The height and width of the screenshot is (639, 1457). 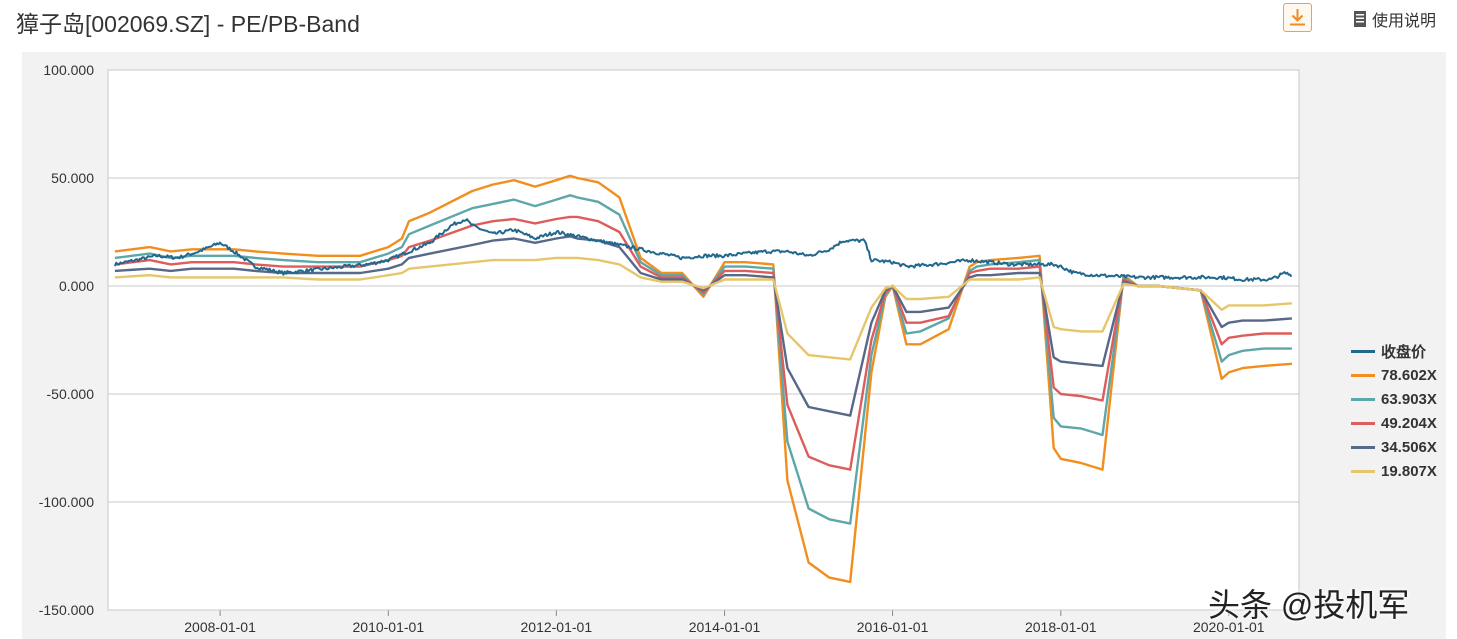 What do you see at coordinates (1404, 21) in the screenshot?
I see `help-label: 使用说明` at bounding box center [1404, 21].